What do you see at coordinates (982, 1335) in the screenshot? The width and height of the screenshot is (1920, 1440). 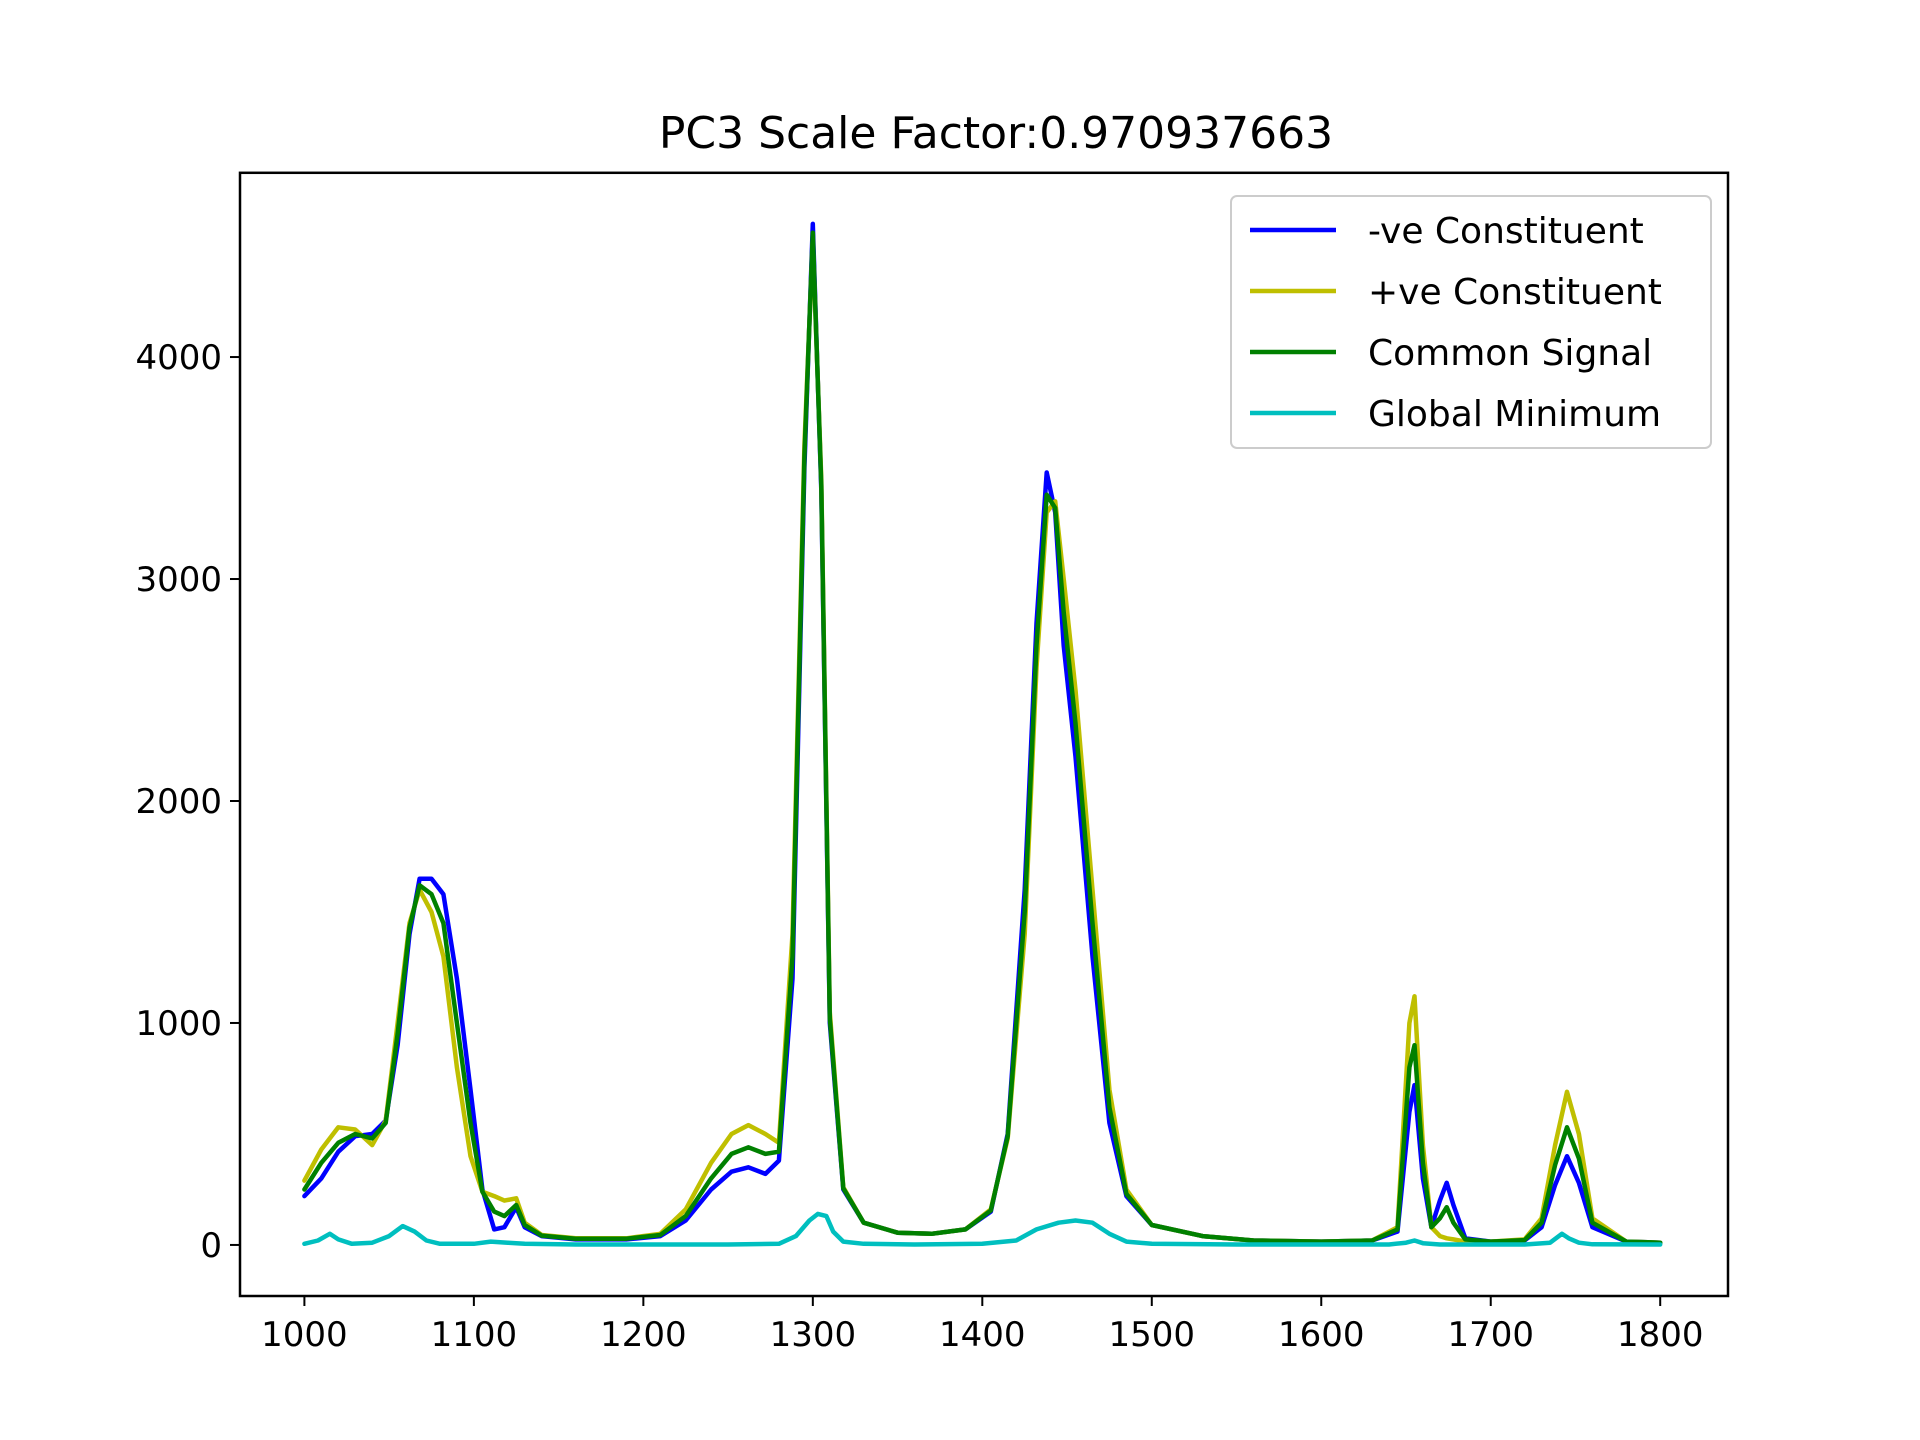 I see `x-tick-label-4: 1400` at bounding box center [982, 1335].